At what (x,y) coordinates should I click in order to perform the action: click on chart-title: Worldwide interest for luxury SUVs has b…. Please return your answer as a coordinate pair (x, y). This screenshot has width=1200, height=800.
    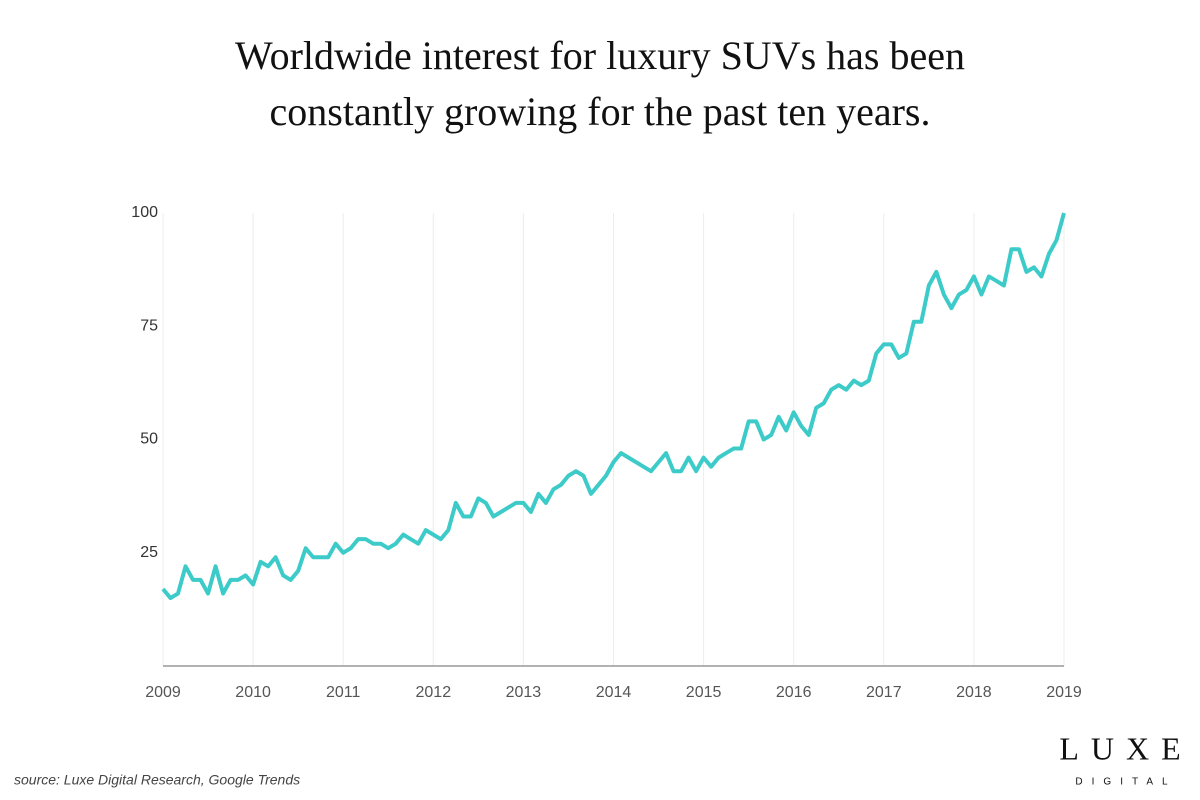
    Looking at the image, I should click on (600, 83).